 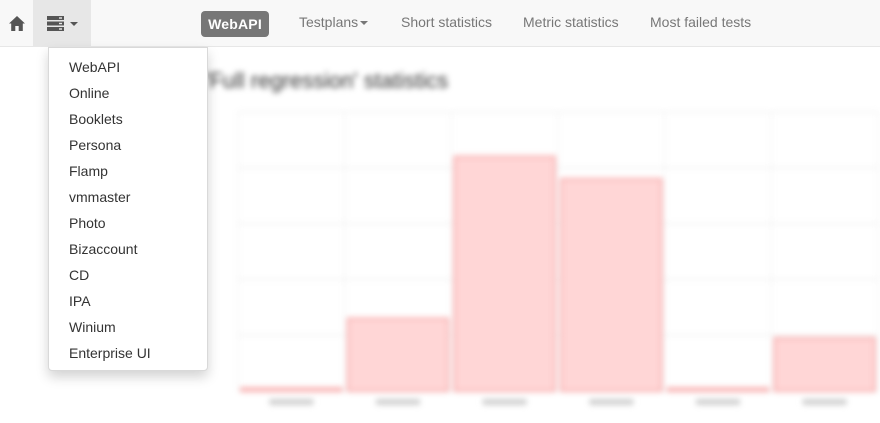 What do you see at coordinates (327, 80) in the screenshot?
I see `page-title: 'Full regression' statistics` at bounding box center [327, 80].